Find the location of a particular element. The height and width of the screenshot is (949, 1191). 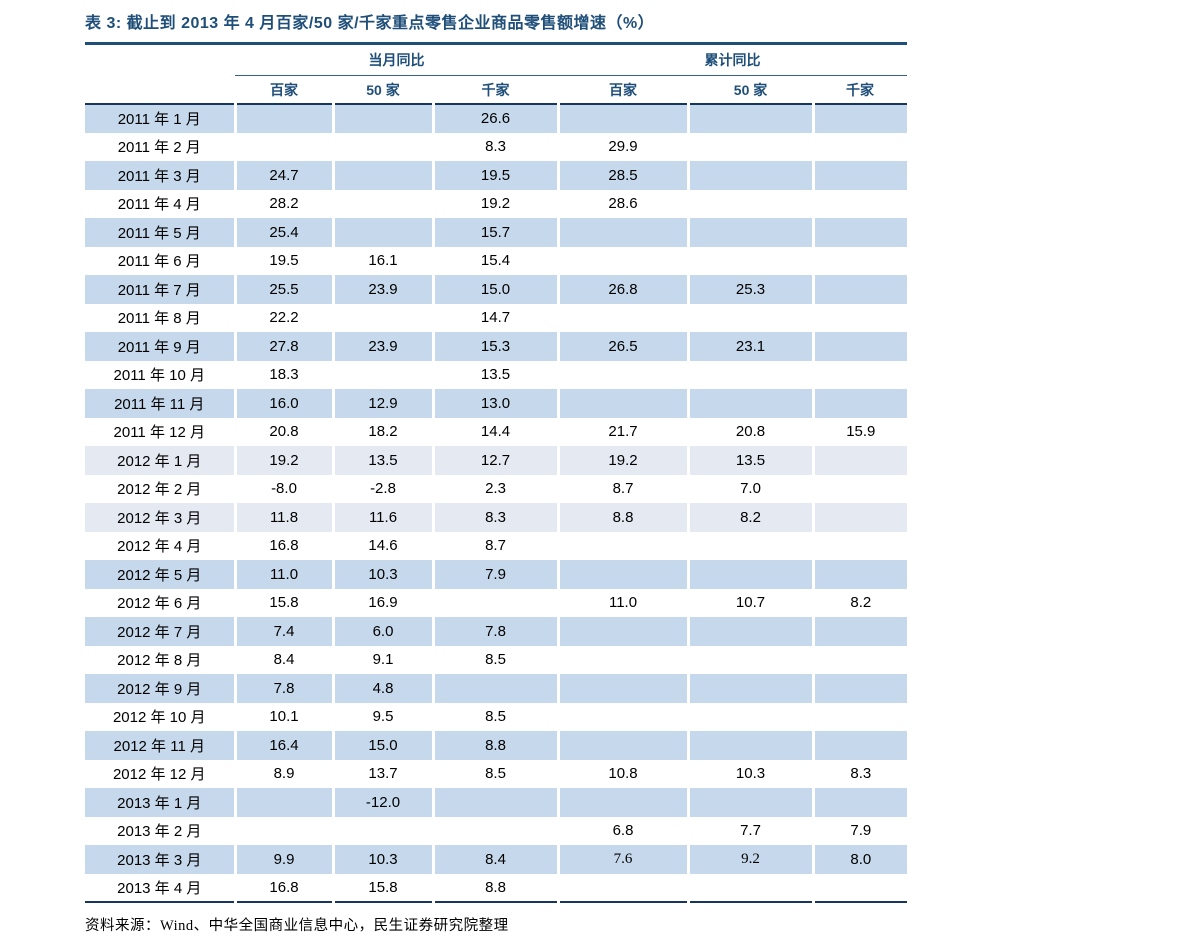

table-row: 2012 年 4 月 16.8 14.6 8.7 is located at coordinates (496, 545).